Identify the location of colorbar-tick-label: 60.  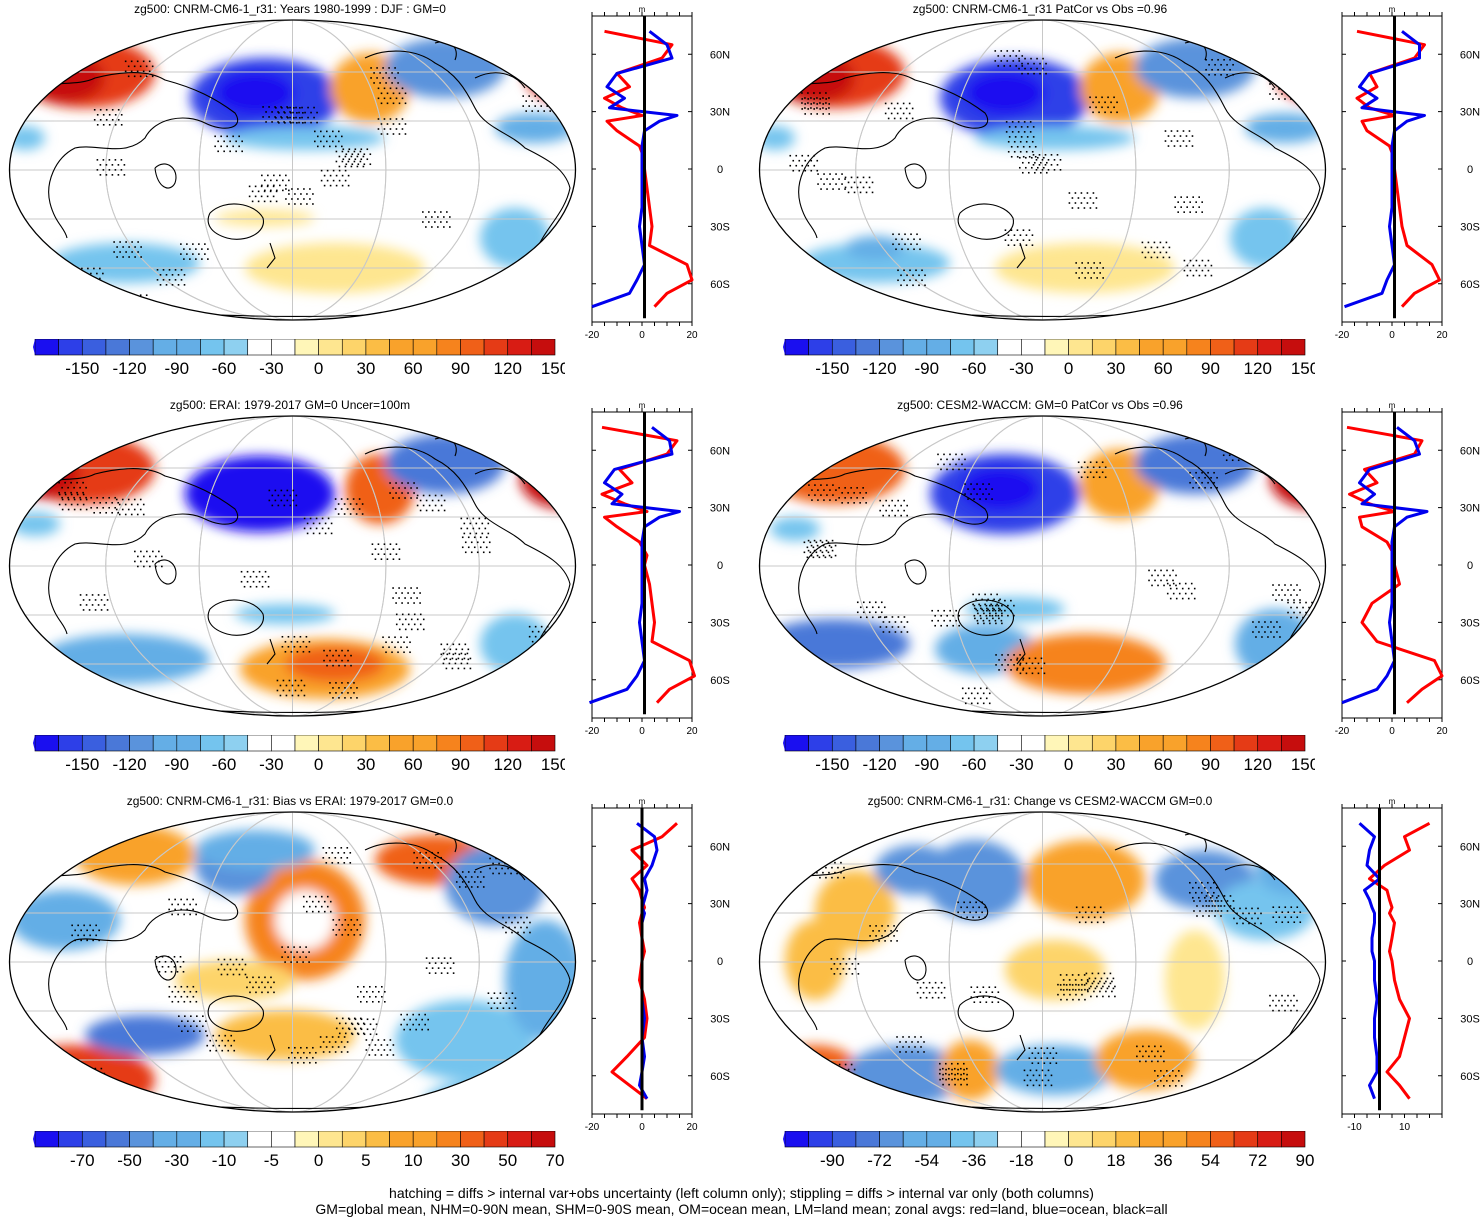
(1163, 764).